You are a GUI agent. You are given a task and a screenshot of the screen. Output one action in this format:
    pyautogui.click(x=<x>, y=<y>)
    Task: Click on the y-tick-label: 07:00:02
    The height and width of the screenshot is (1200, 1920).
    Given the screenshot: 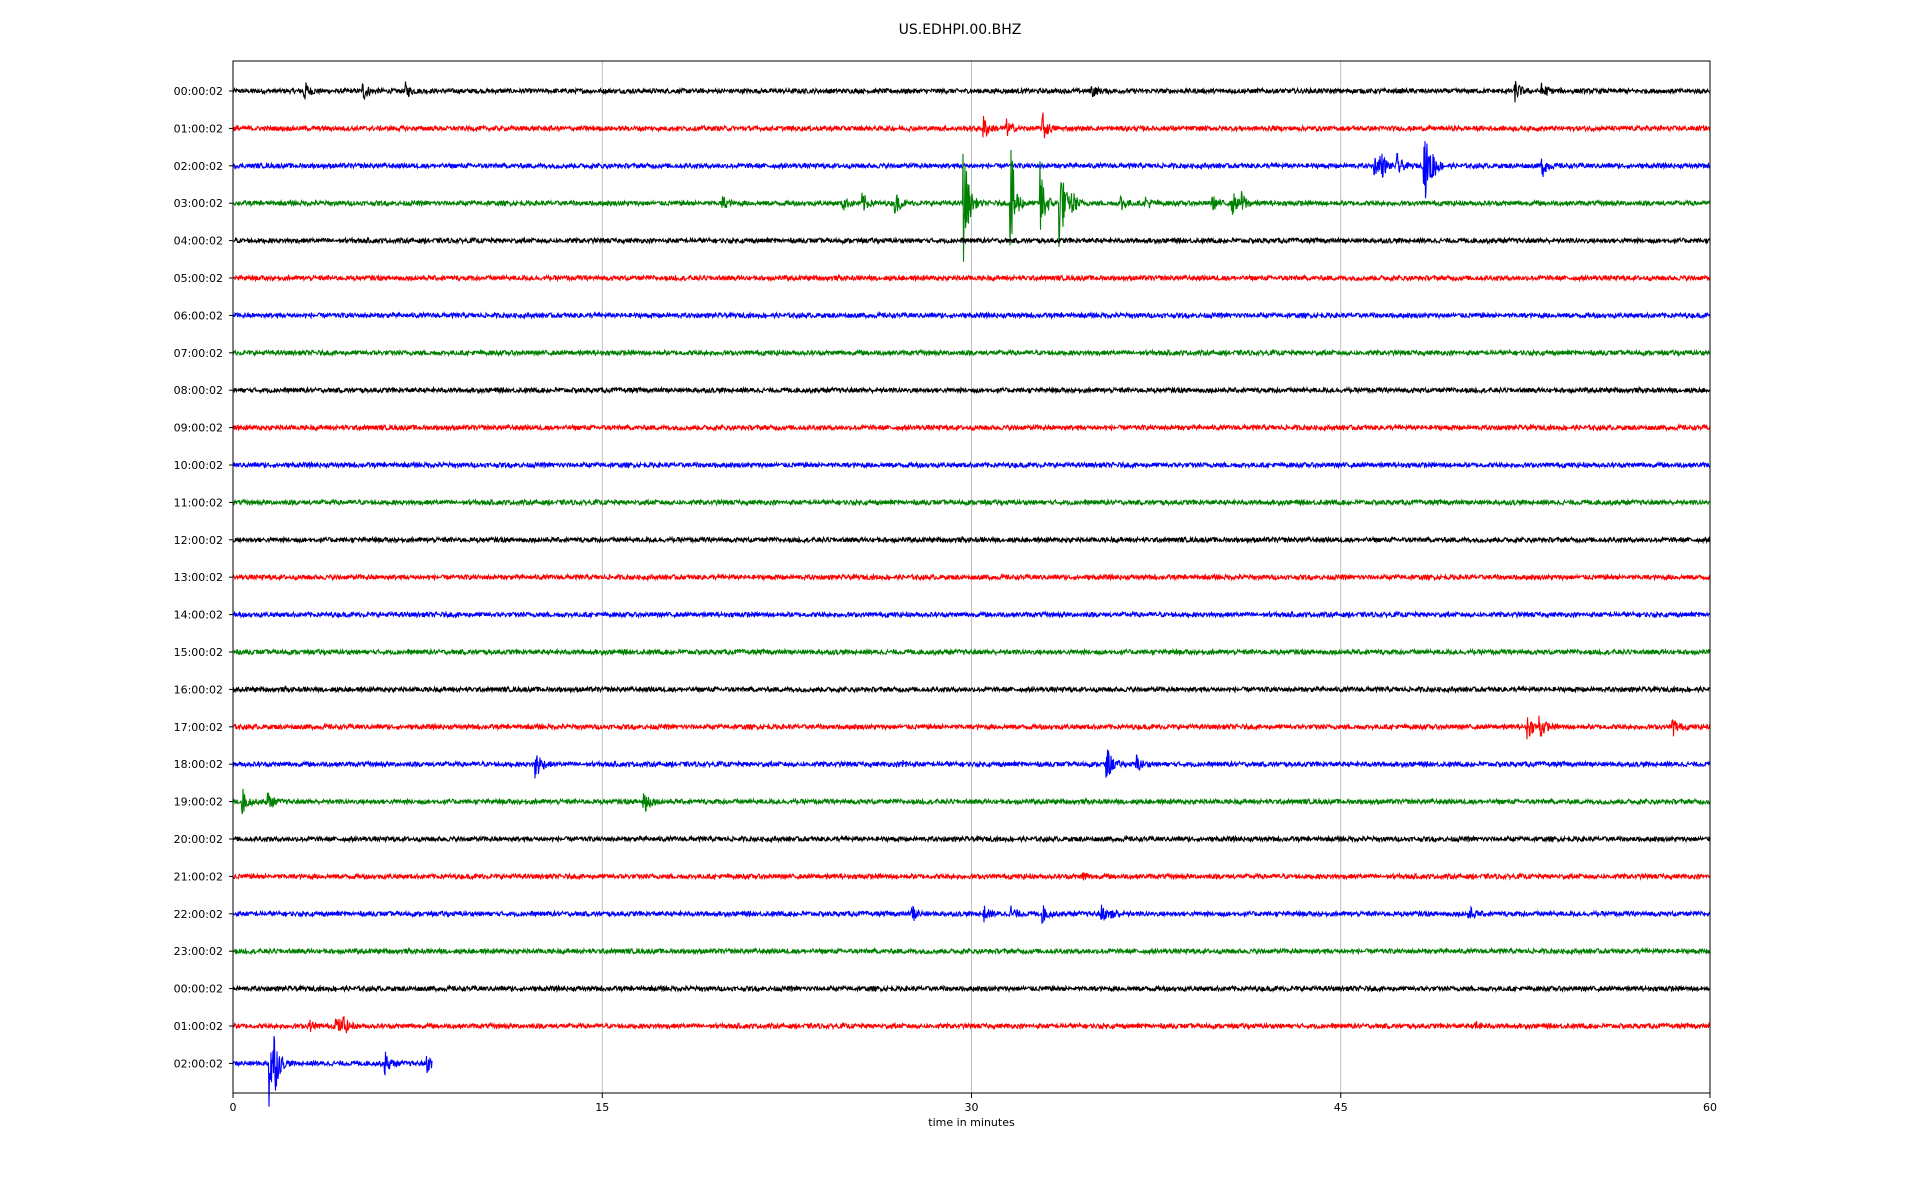 What is the action you would take?
    pyautogui.click(x=198, y=353)
    